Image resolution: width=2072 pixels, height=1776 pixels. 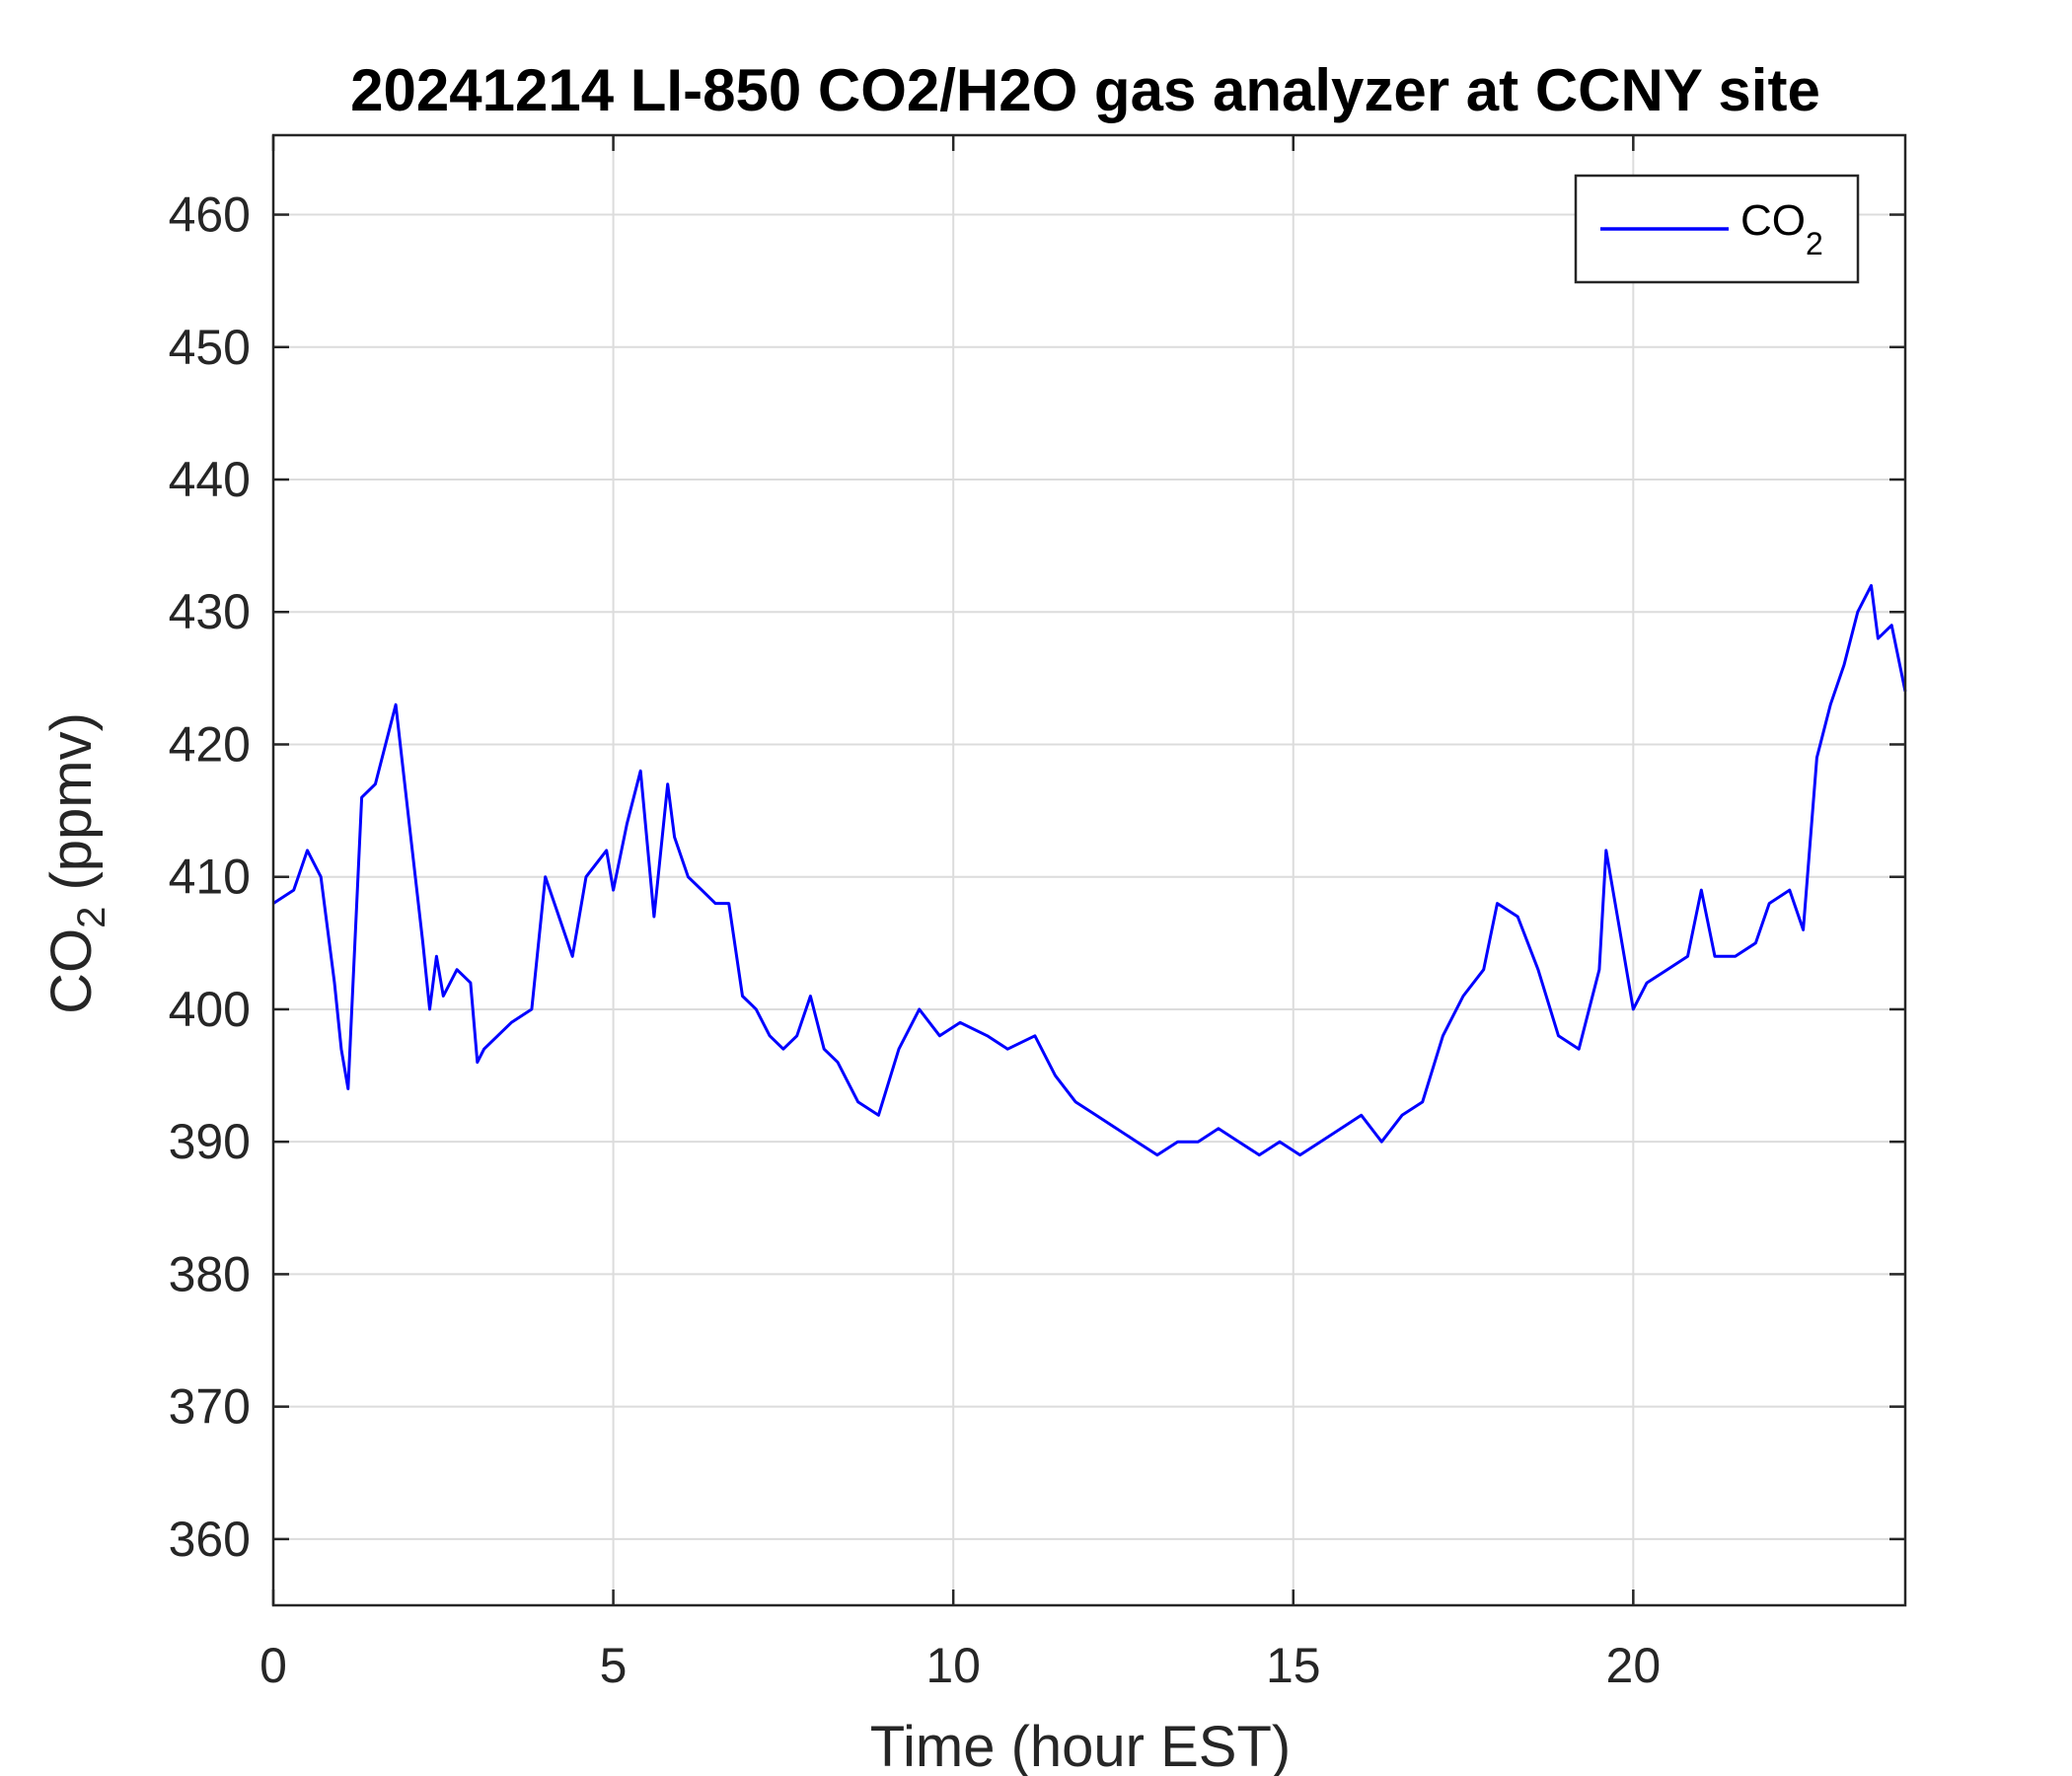 I want to click on y-tick-label: 440, so click(x=210, y=480).